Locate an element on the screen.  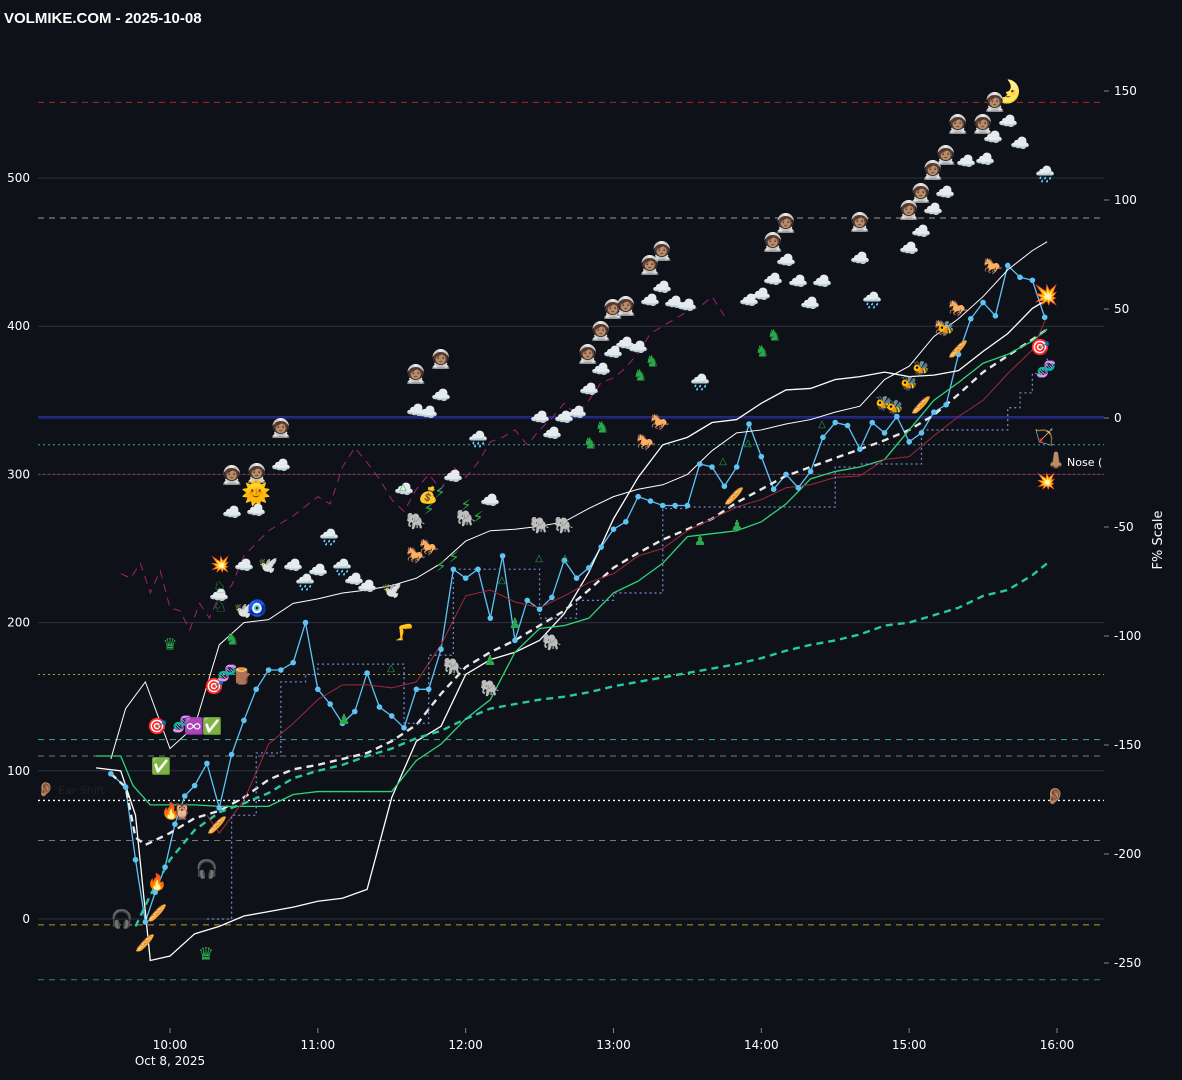
y-right-tick-label: -50 is located at coordinates (1124, 527).